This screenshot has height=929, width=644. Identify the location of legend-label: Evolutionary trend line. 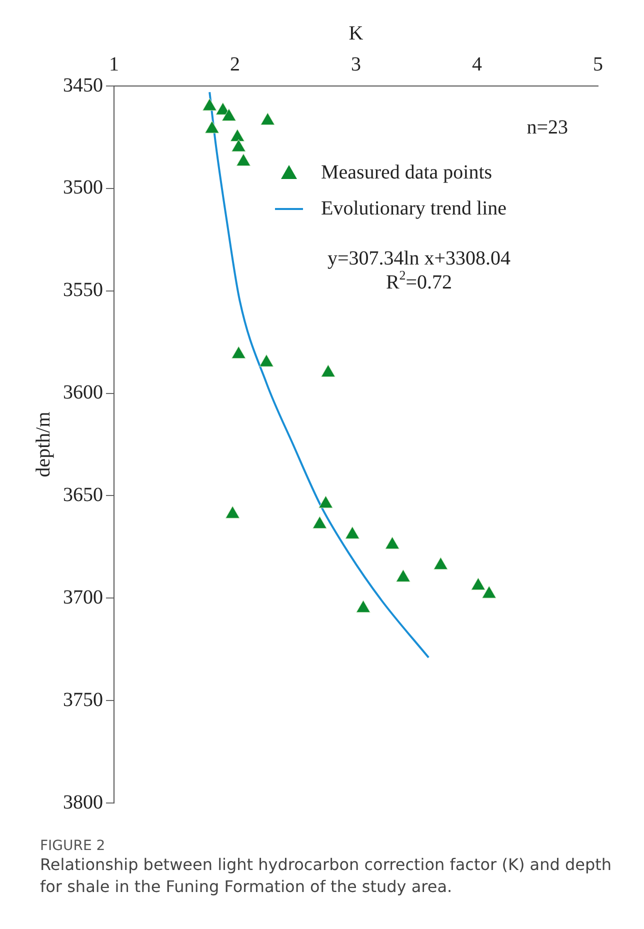
(414, 208).